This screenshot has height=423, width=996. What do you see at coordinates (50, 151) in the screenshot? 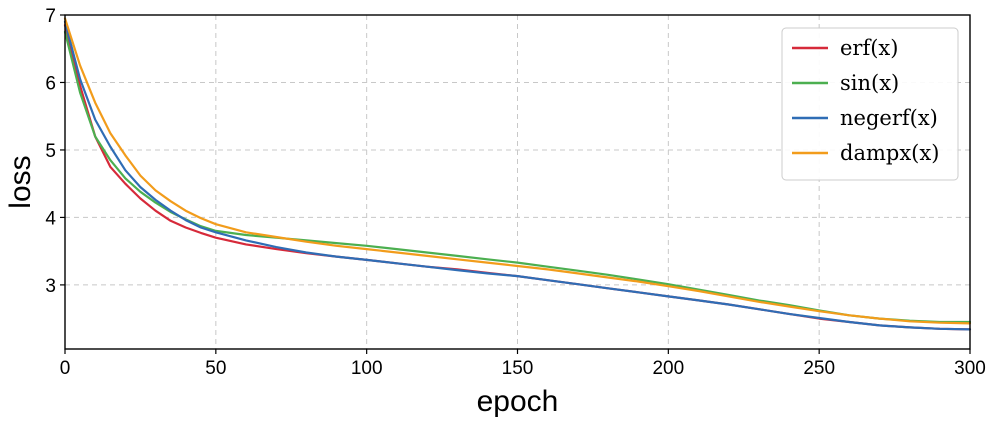
I see `y-tick-label: 5` at bounding box center [50, 151].